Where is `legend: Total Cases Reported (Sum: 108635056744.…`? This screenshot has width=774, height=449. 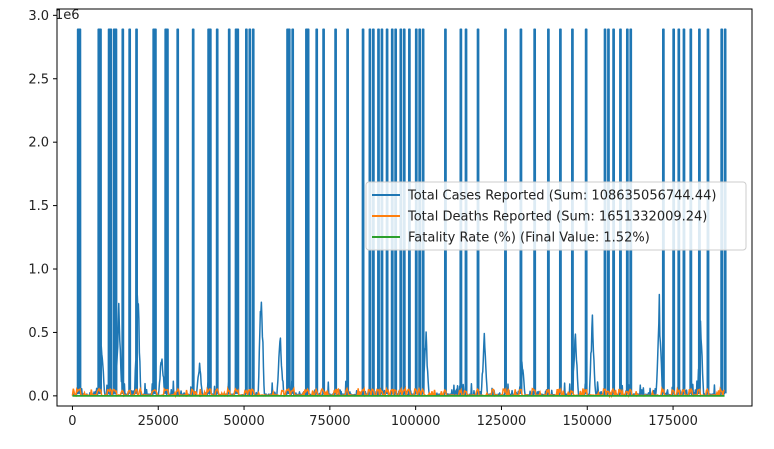
legend: Total Cases Reported (Sum: 108635056744.… is located at coordinates (556, 216).